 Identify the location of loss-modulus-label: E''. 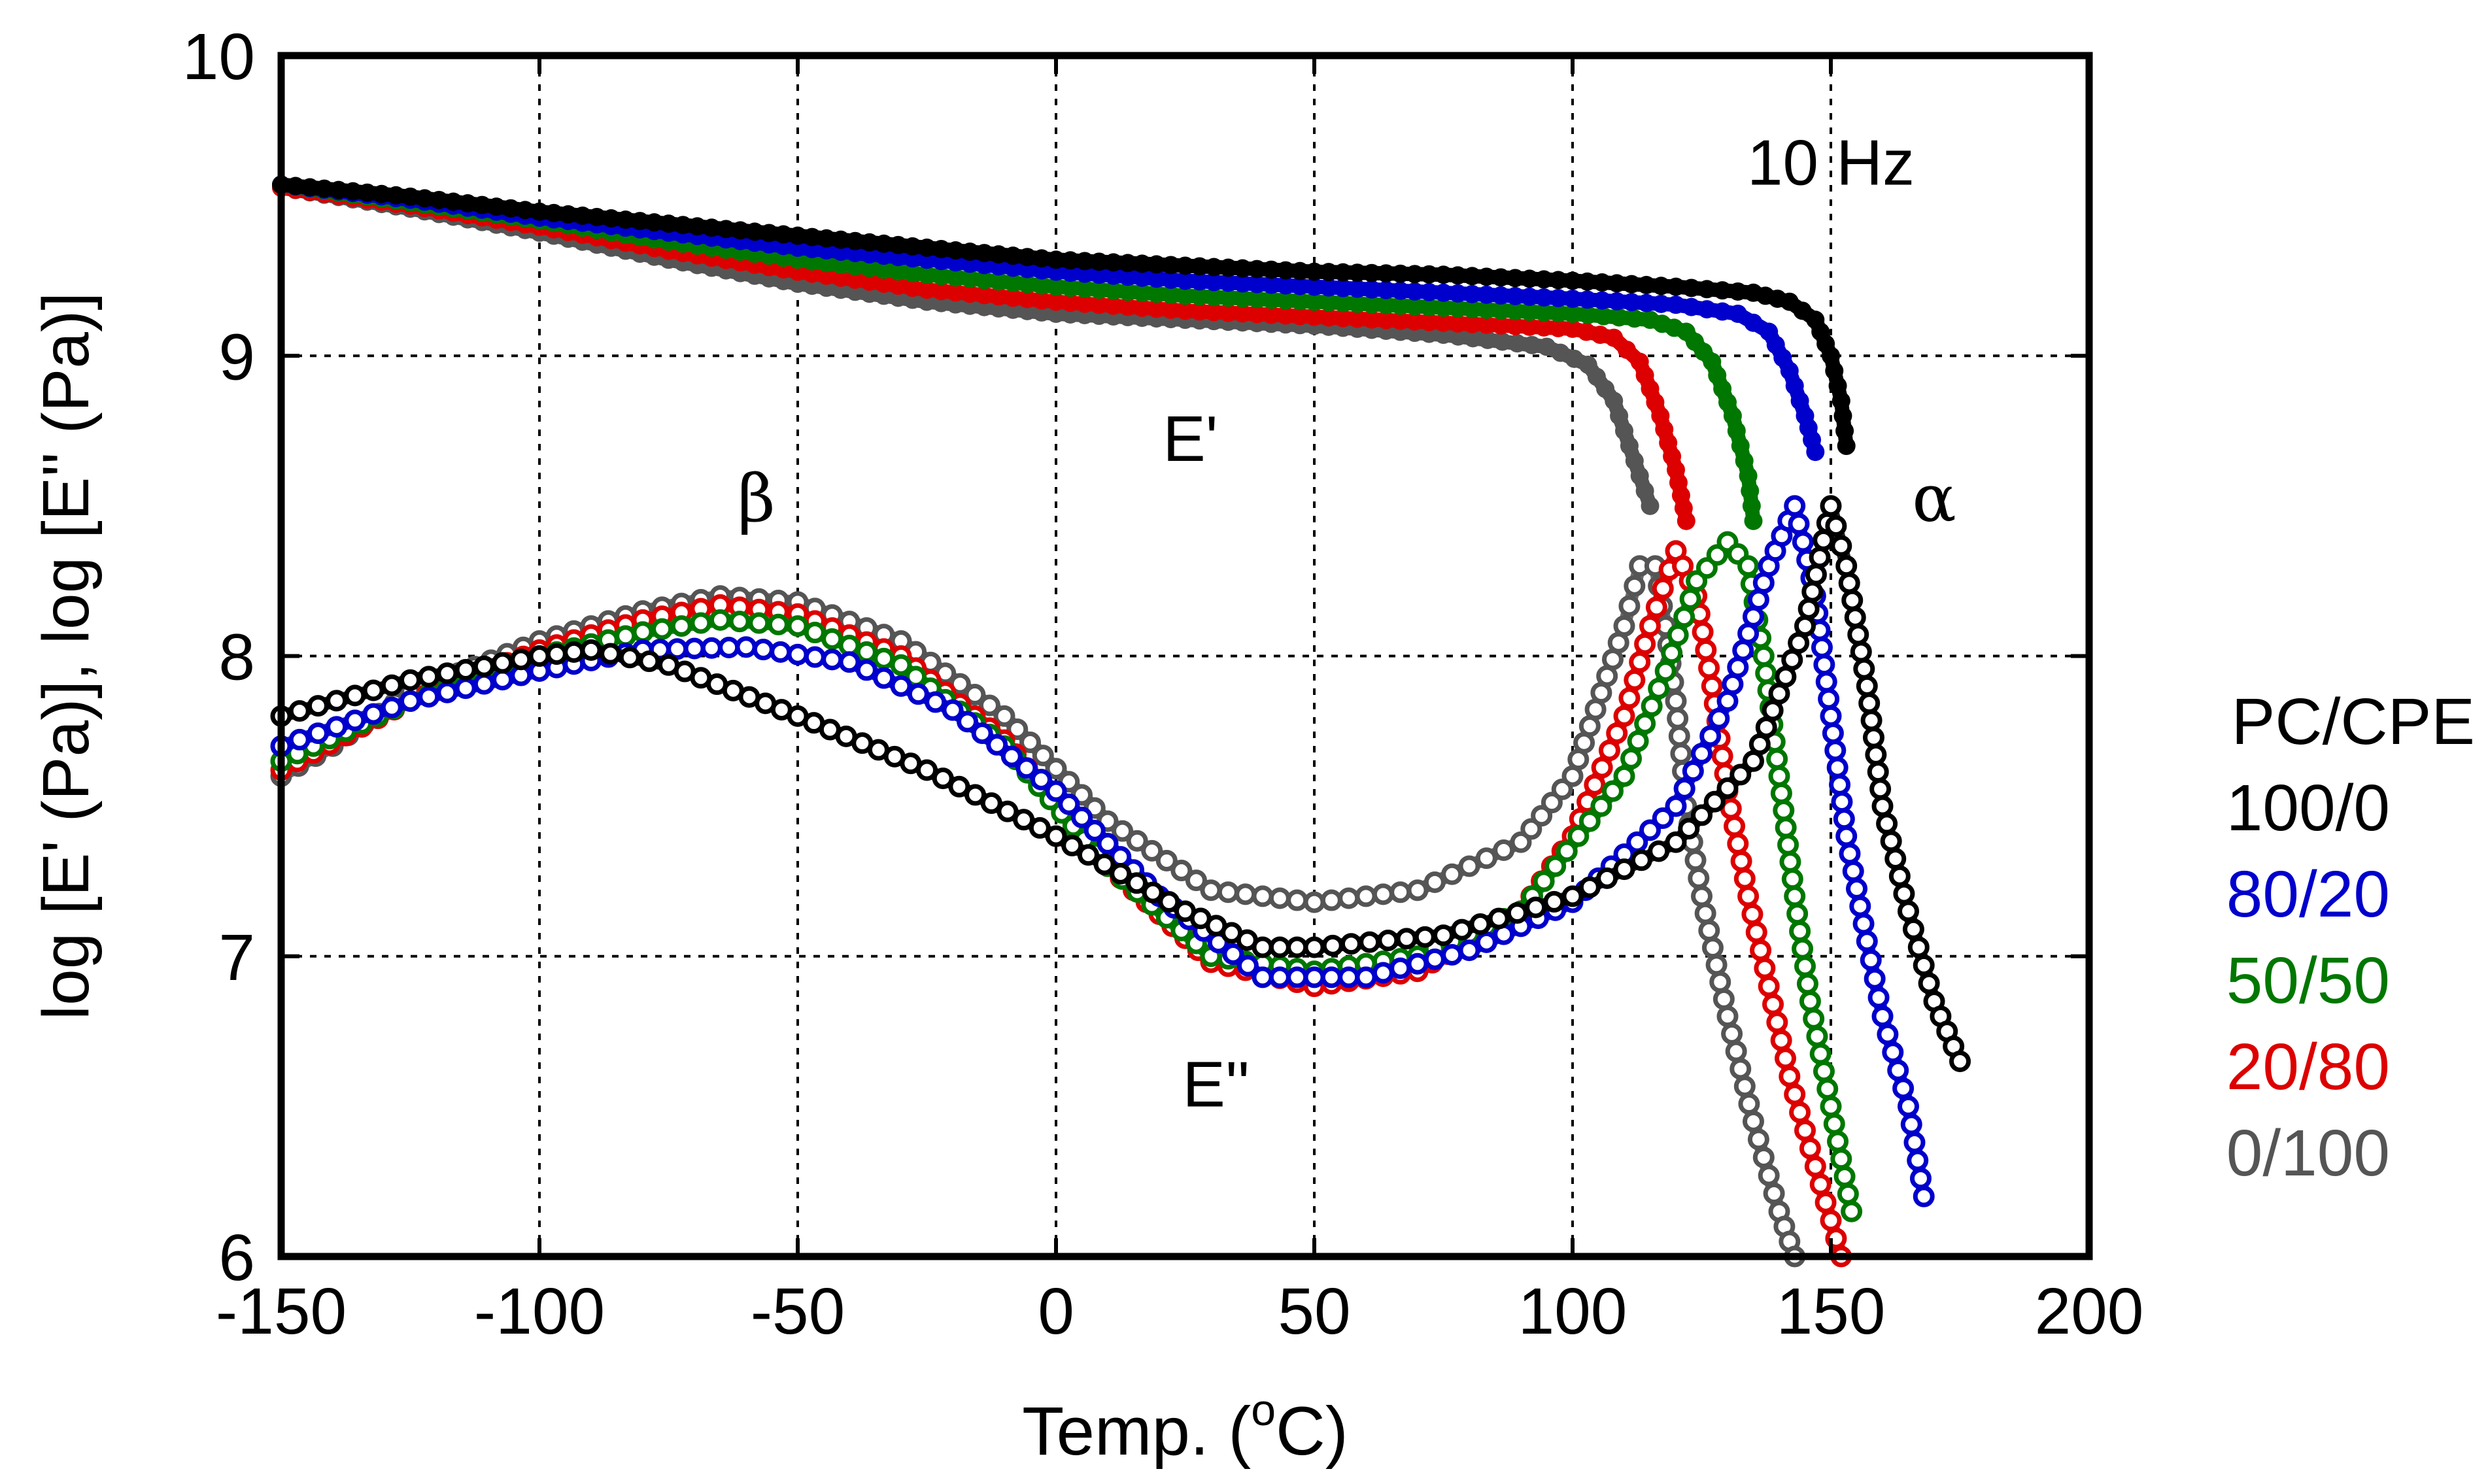
(1216, 1084).